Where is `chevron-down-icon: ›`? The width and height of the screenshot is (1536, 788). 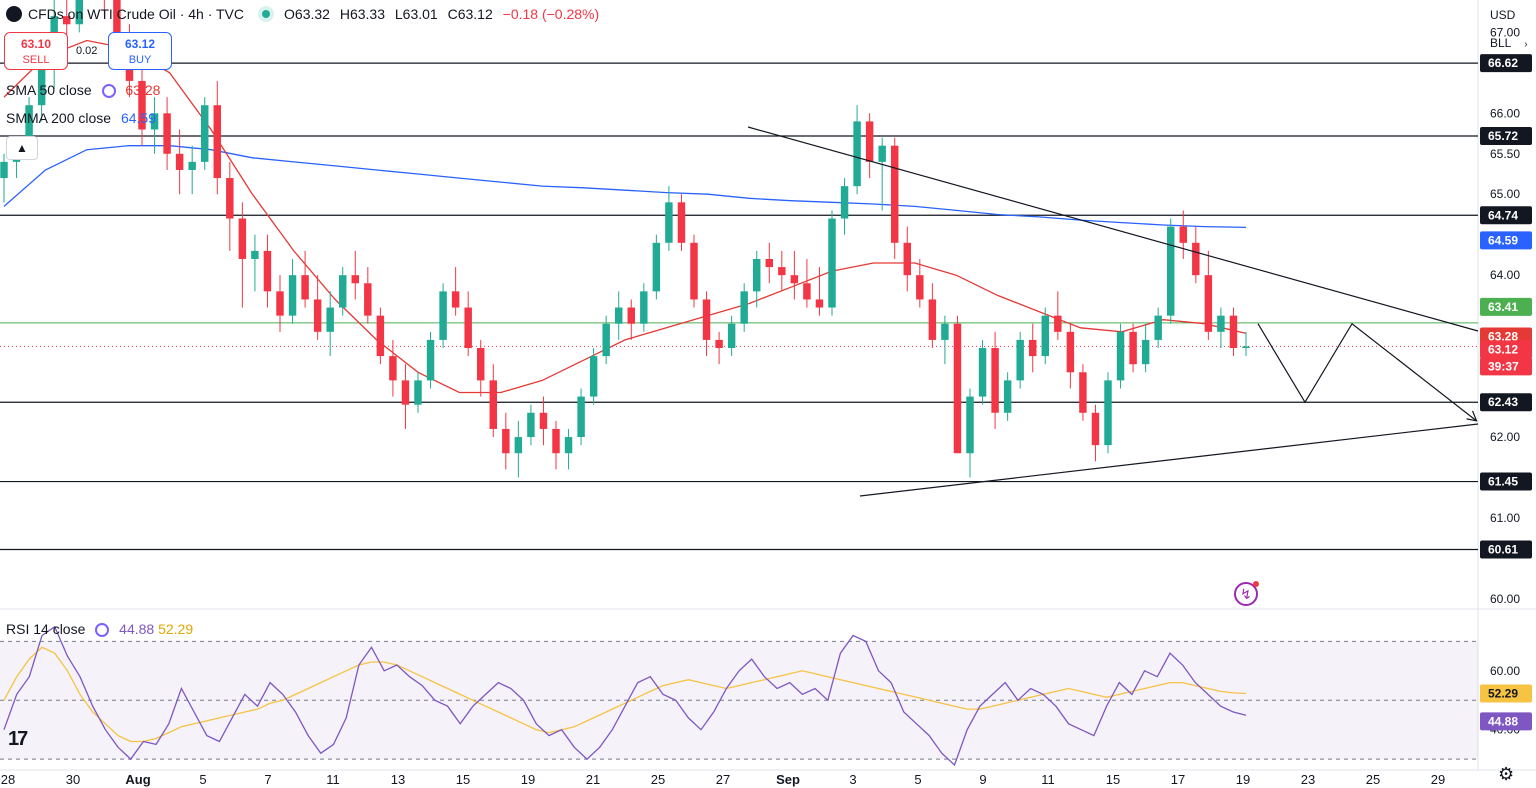
chevron-down-icon: › is located at coordinates (1526, 44).